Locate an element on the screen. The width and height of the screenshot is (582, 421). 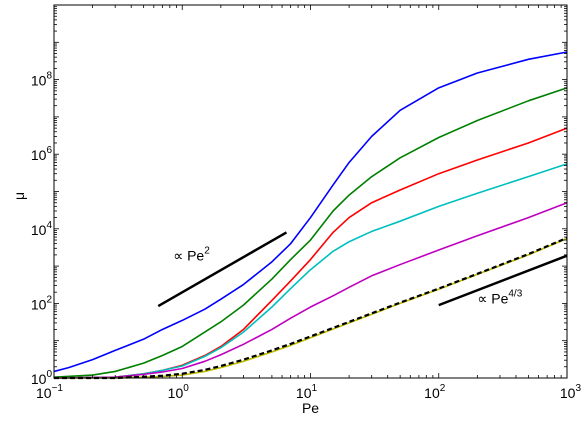
annotation-1: ∝ Pe2 is located at coordinates (191, 255).